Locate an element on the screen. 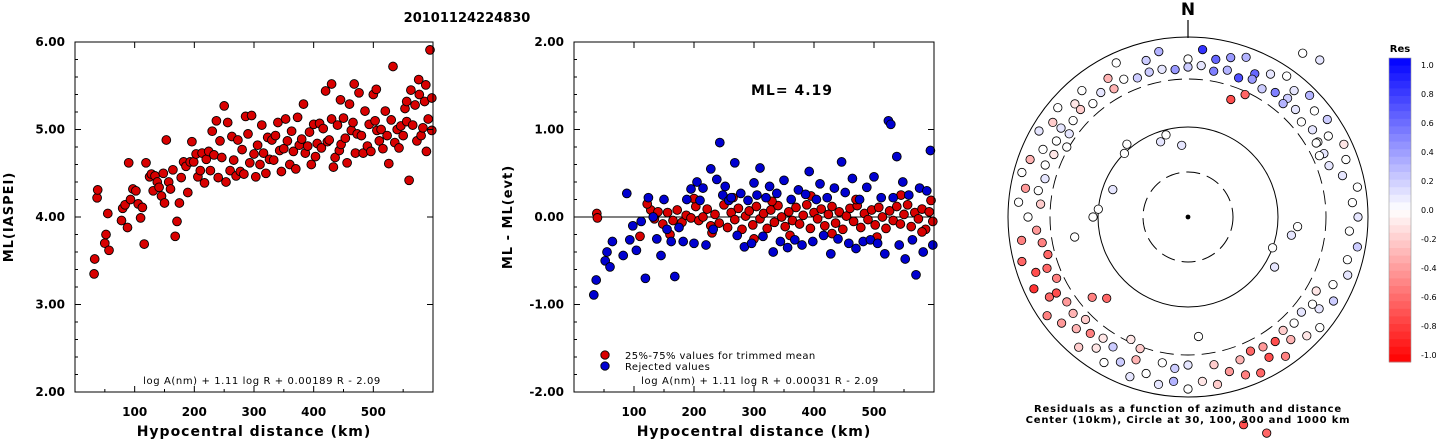 This screenshot has width=1437, height=441. x-tick-label: 300 is located at coordinates (253, 412).